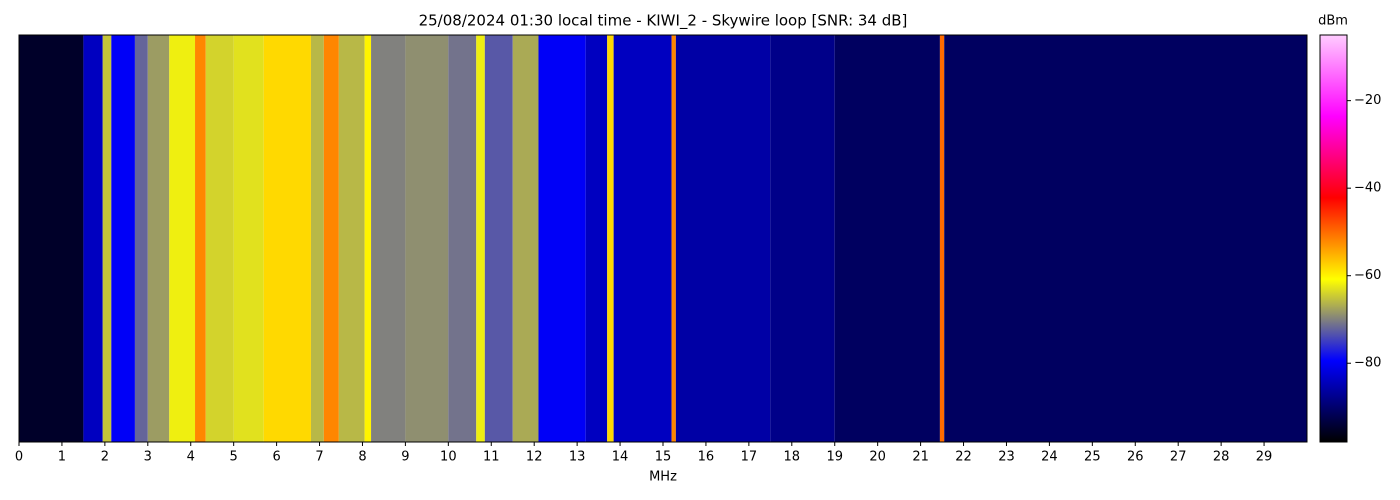  I want to click on x-tick-label: 22, so click(963, 457).